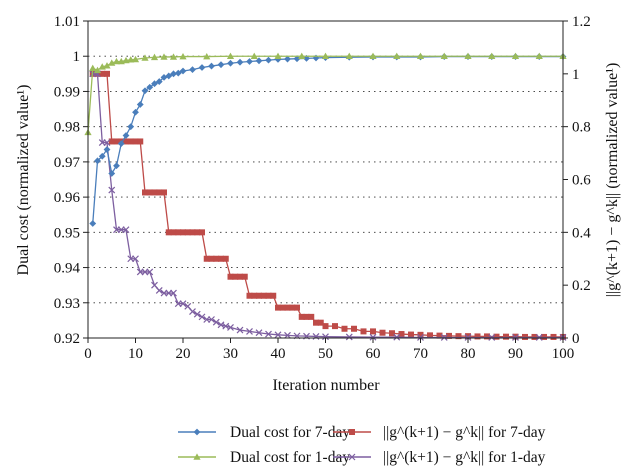  Describe the element at coordinates (581, 22) in the screenshot. I see `right-tick-label: 1.2` at that location.